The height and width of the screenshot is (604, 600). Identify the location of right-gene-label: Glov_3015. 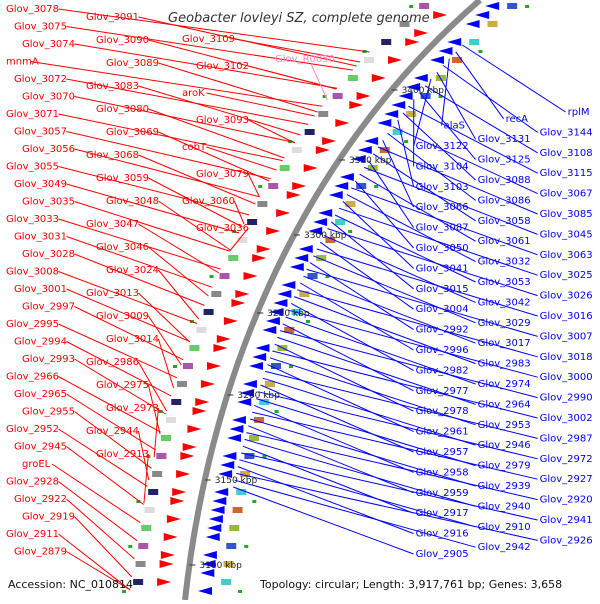
(442, 289).